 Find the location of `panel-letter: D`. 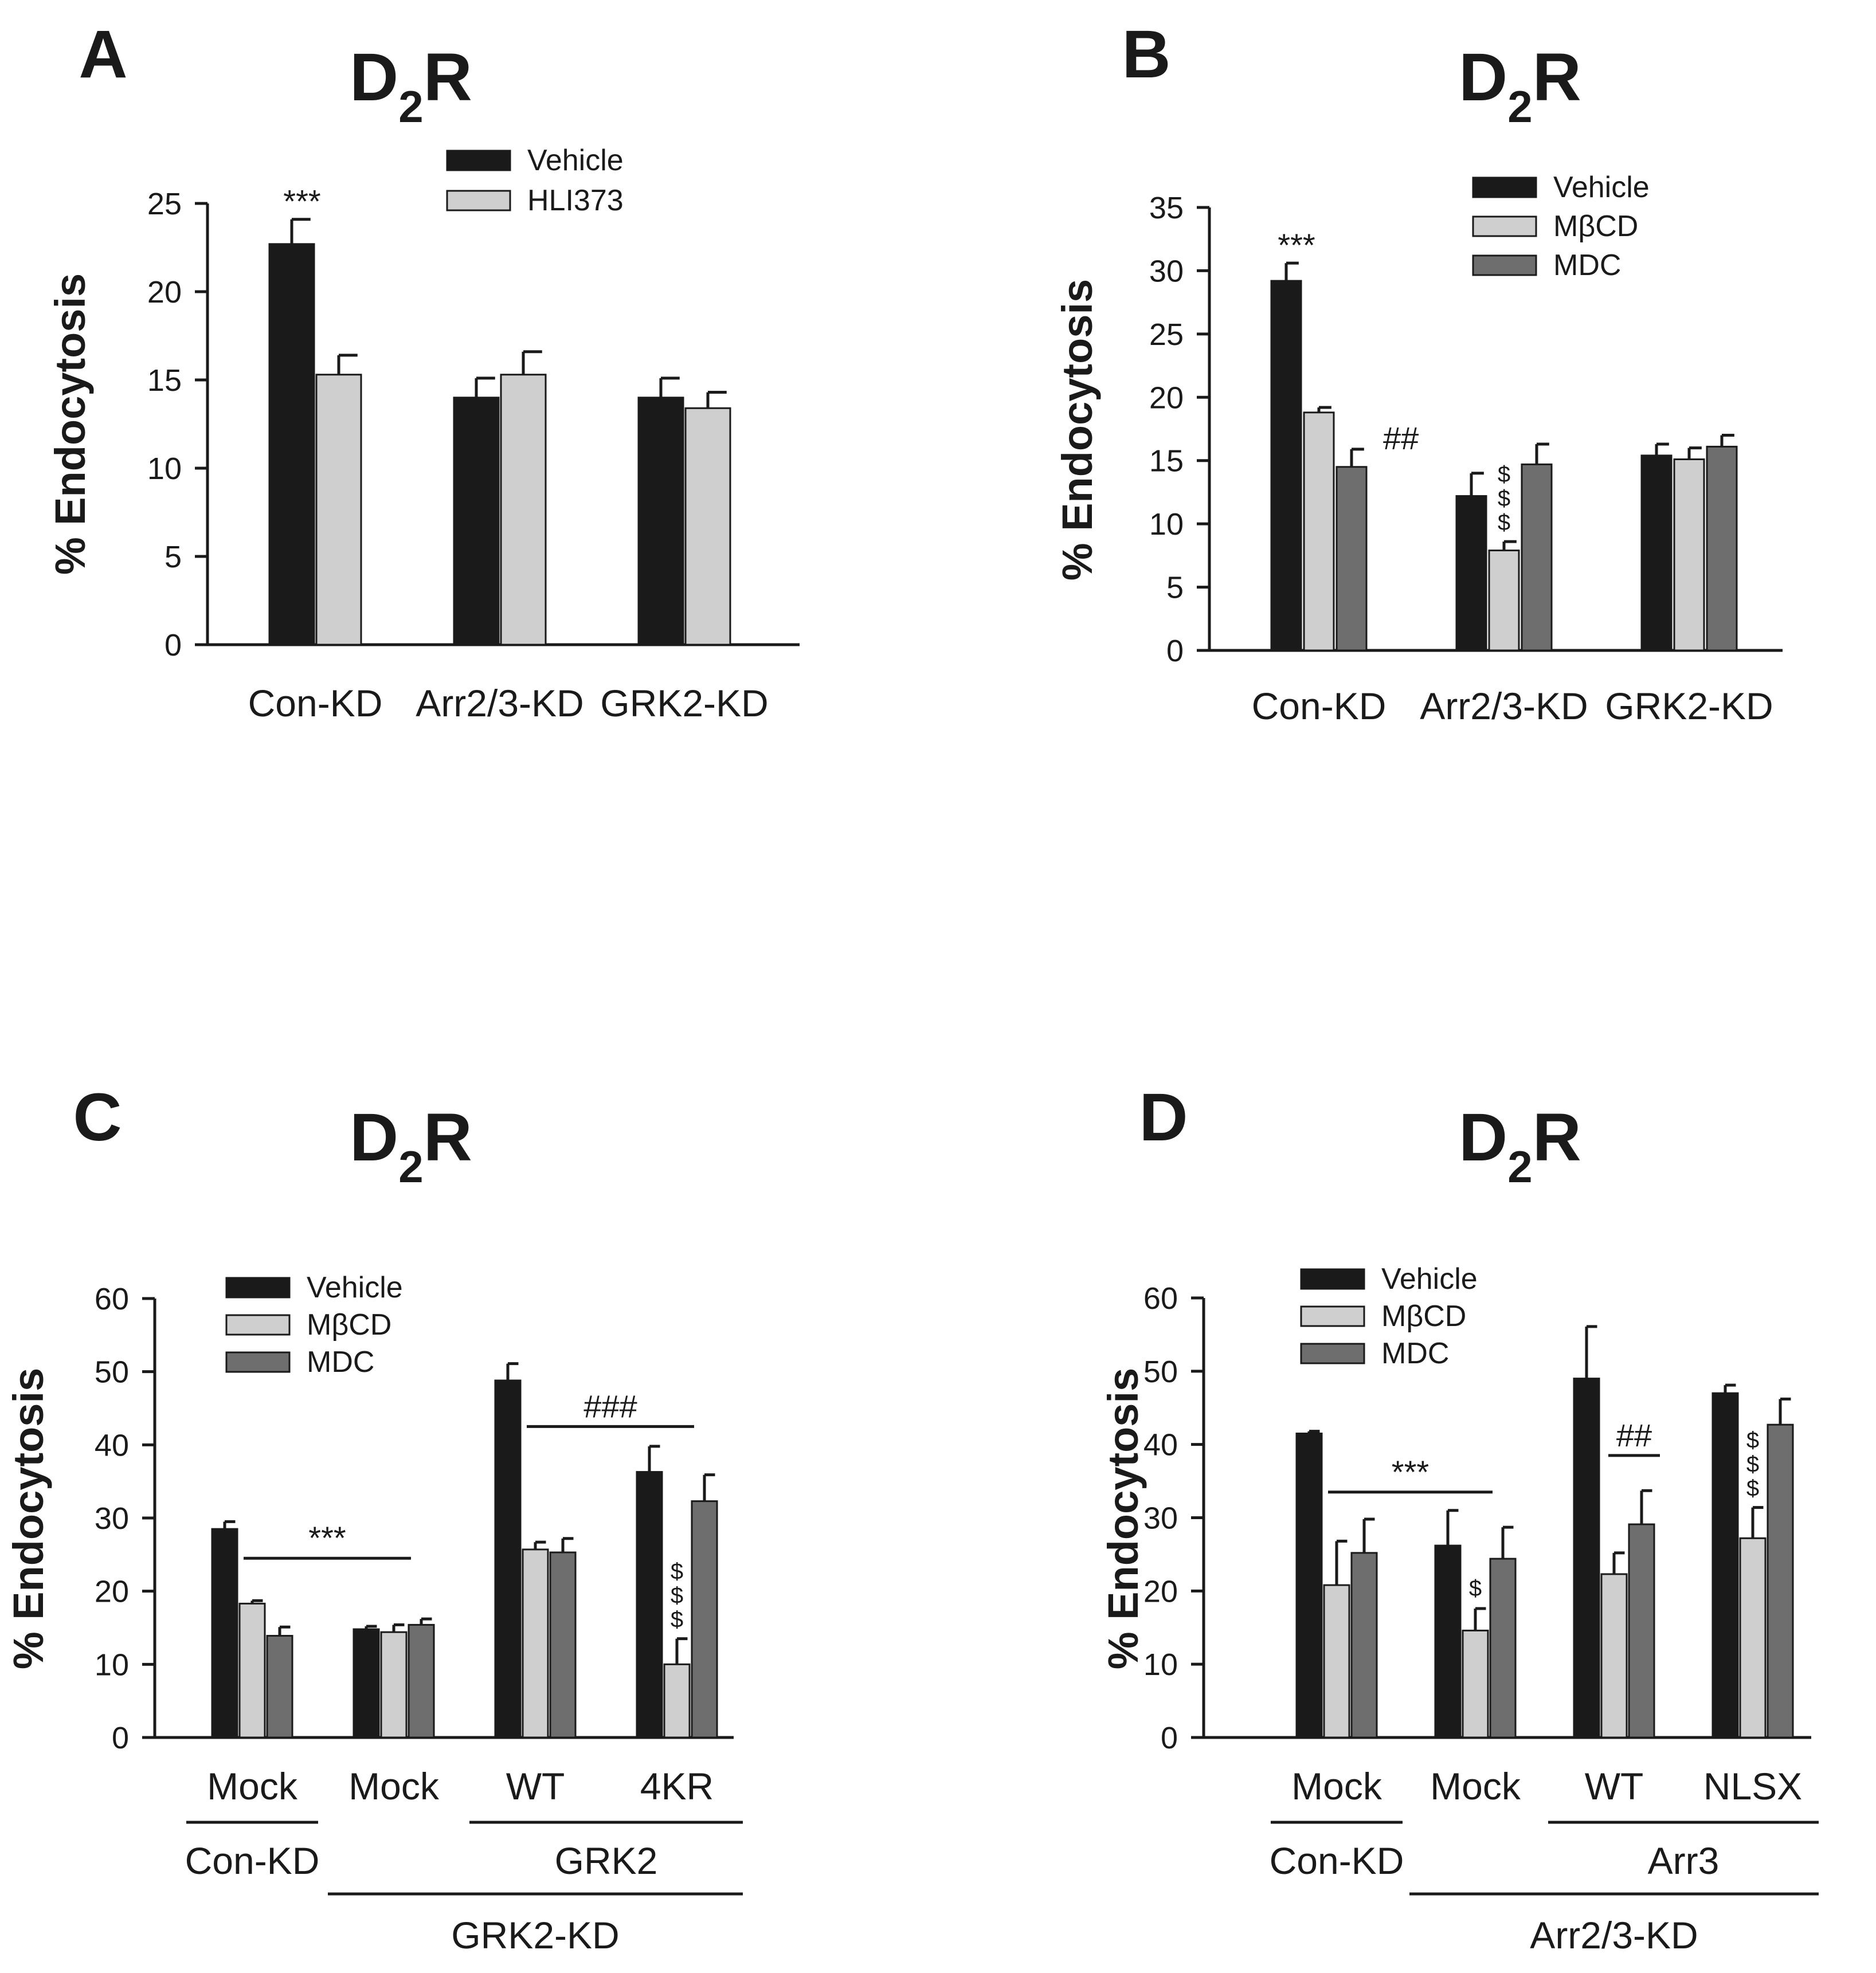

panel-letter: D is located at coordinates (1163, 1117).